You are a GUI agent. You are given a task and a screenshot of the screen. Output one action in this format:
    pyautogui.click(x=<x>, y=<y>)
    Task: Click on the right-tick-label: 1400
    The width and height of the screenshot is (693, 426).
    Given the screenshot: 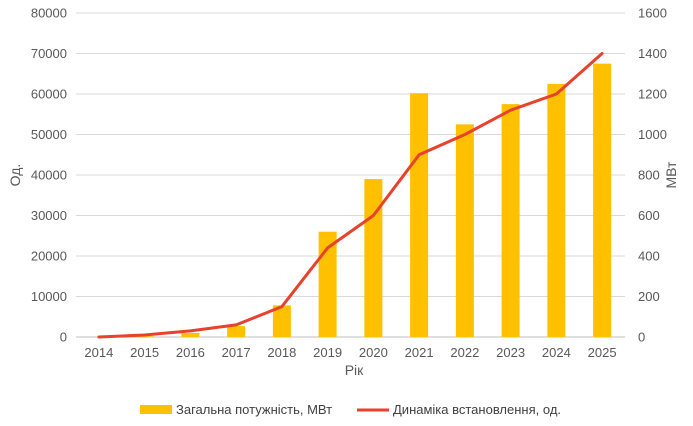 What is the action you would take?
    pyautogui.click(x=652, y=53)
    